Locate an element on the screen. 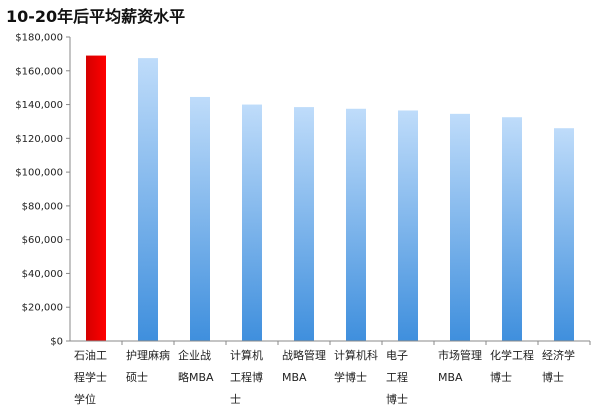  y-tick-label: $120,000 is located at coordinates (39, 139).